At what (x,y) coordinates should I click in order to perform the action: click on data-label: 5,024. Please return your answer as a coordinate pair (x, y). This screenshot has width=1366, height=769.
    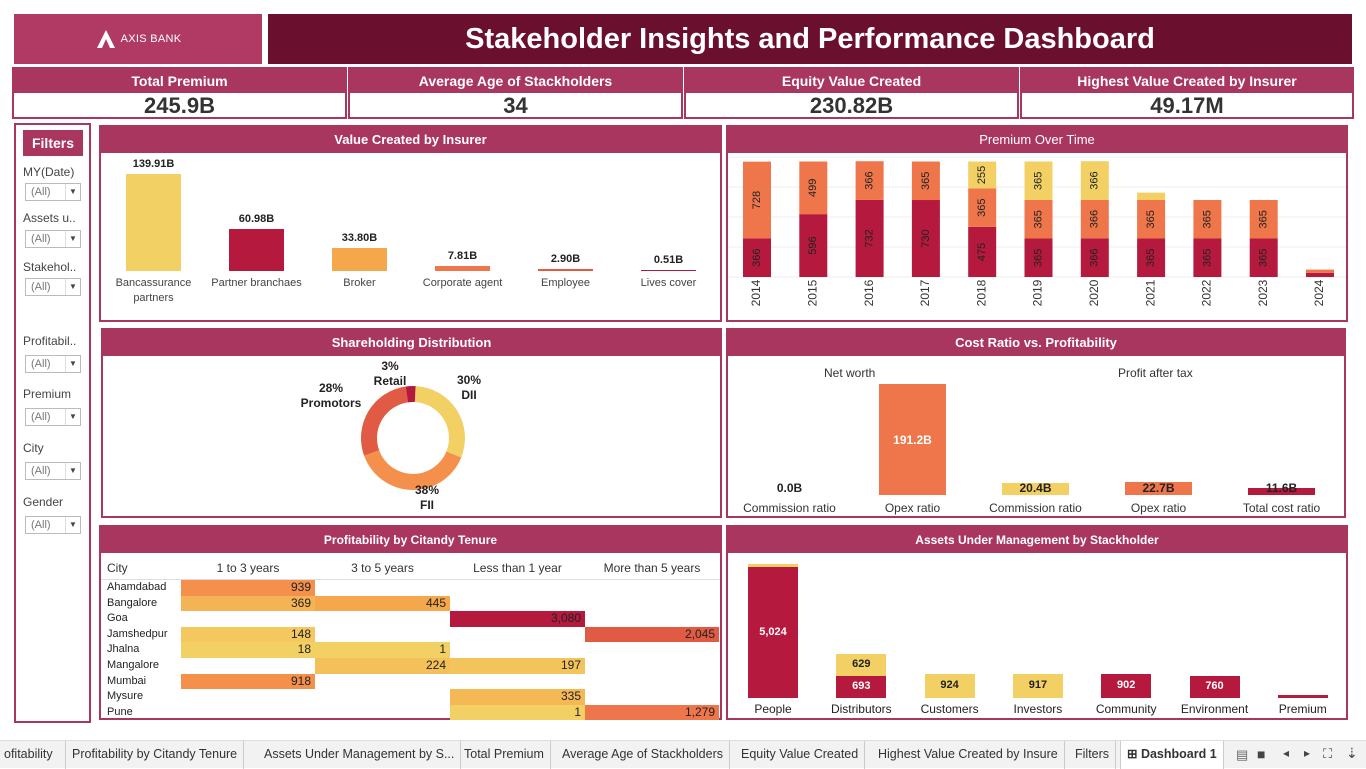
    Looking at the image, I should click on (773, 631).